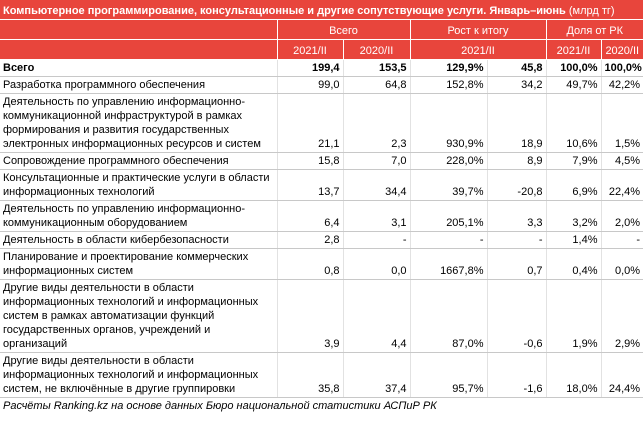 The width and height of the screenshot is (643, 429). I want to click on cell-value: 95,7%, so click(448, 375).